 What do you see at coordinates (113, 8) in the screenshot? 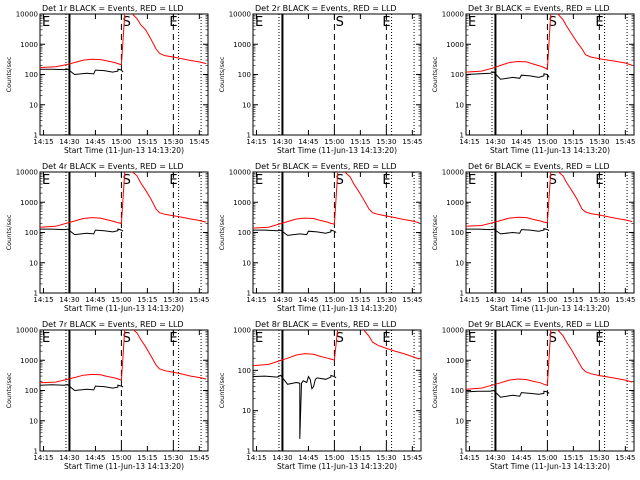
I see `panel-title: Det 1r BLACK = Events, RED = LLD` at bounding box center [113, 8].